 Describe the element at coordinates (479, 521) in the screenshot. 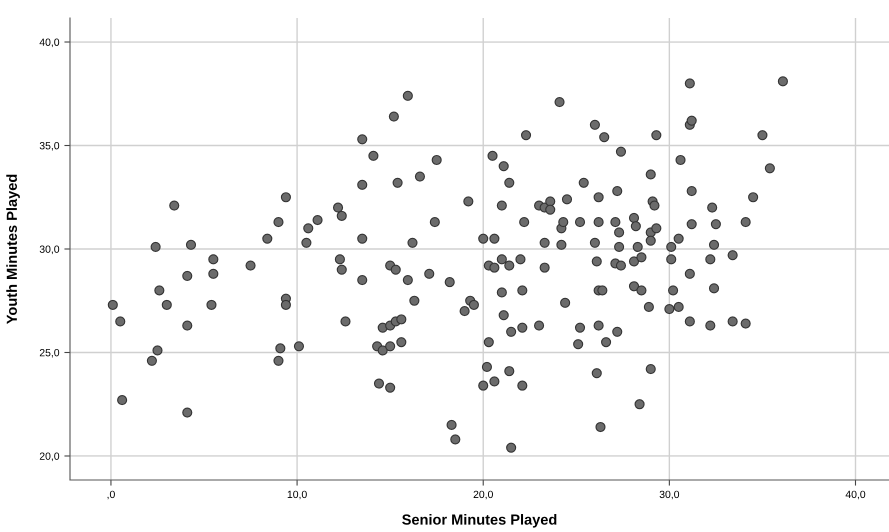

I see `x-axis-title: Senior Minutes Played` at that location.